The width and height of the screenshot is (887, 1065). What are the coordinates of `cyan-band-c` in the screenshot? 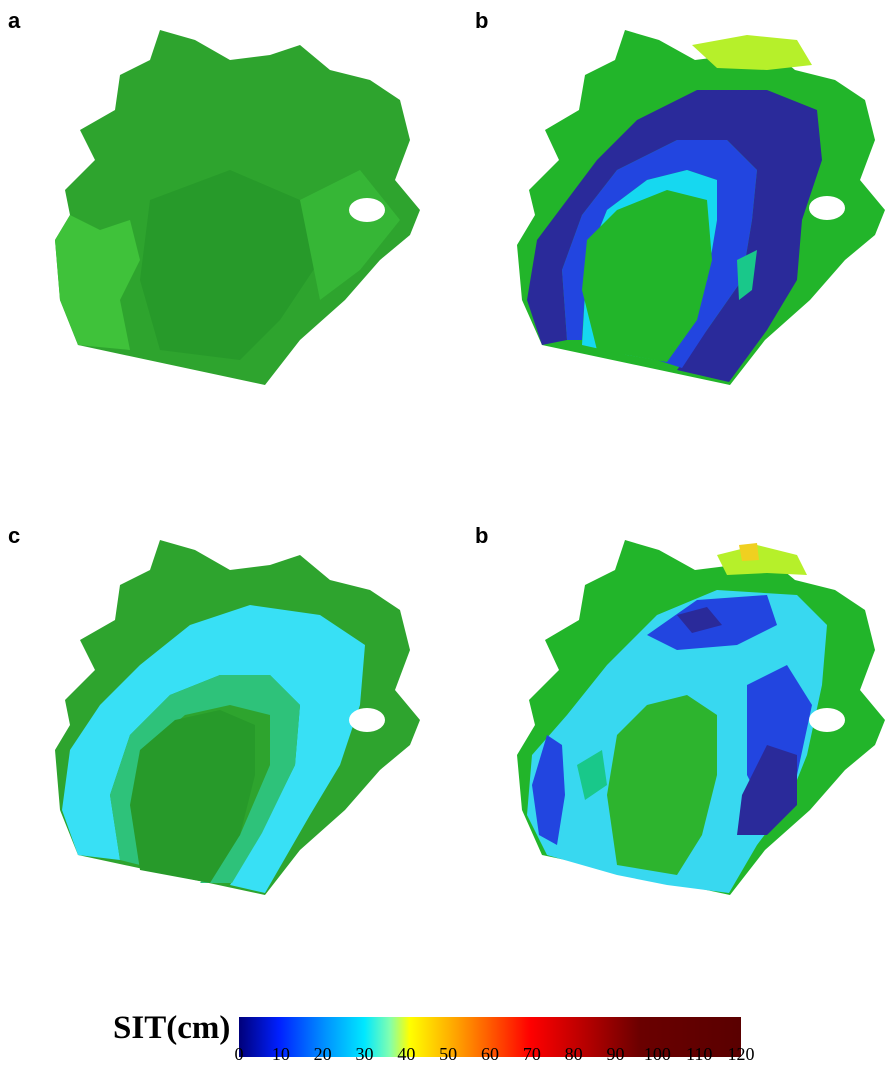 It's located at (213, 749).